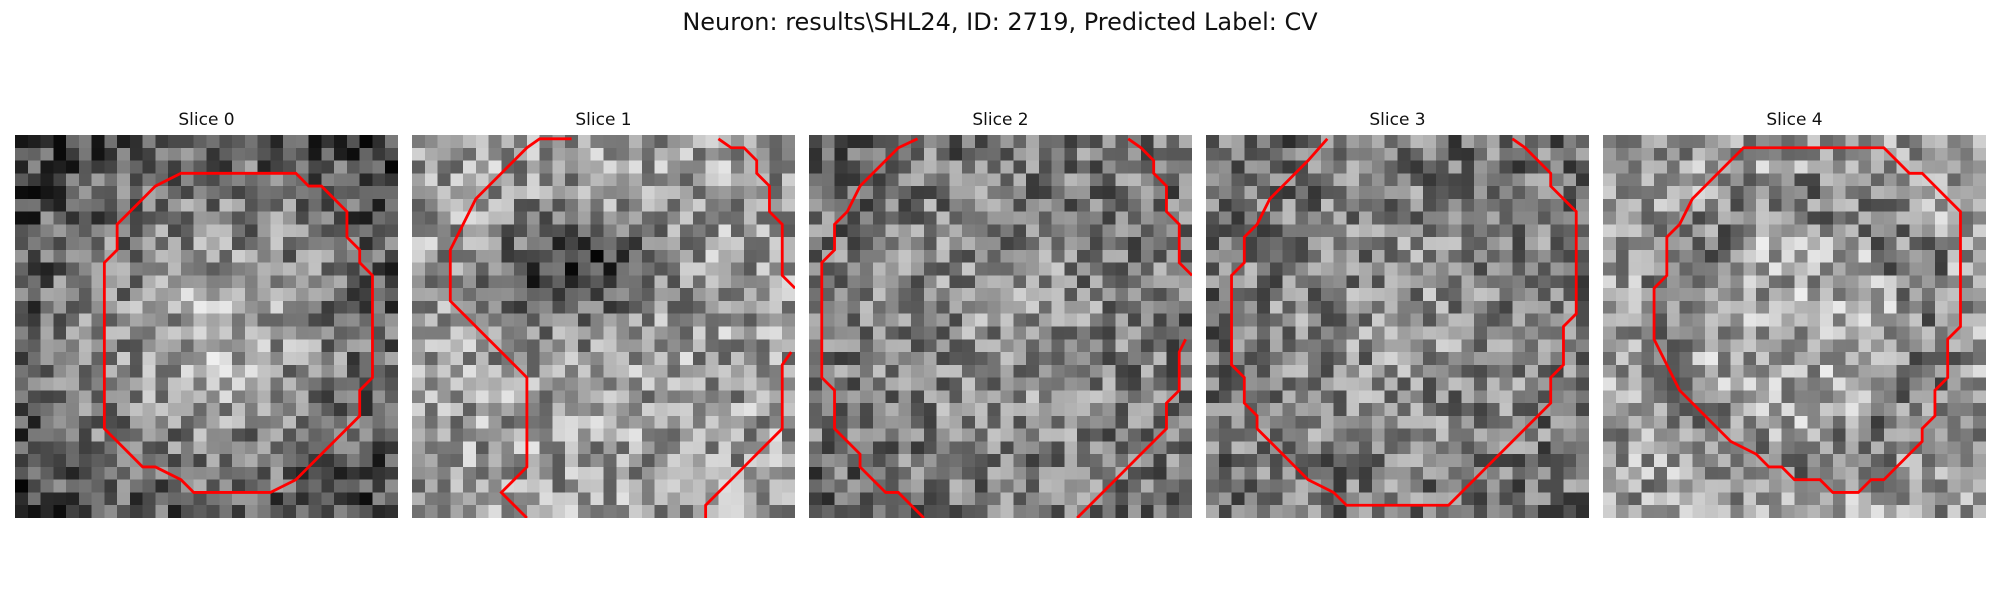 This screenshot has height=600, width=2000. I want to click on slice-panel: Slice 2, so click(1000, 313).